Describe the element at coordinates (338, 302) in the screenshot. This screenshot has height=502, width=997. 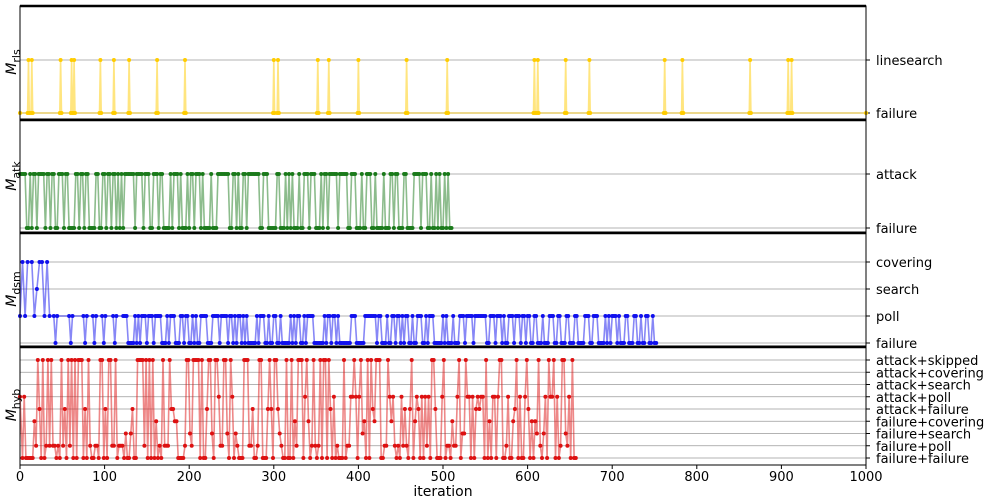
I see `data-series-line` at that location.